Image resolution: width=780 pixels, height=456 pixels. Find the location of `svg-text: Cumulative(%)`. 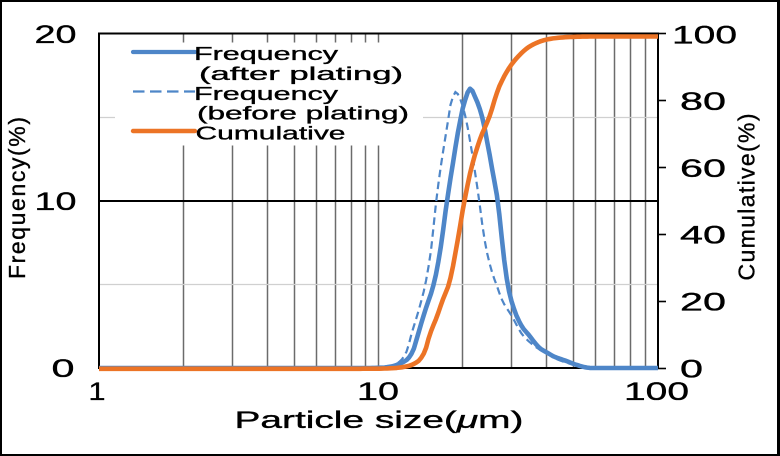

svg-text: Cumulative(%) is located at coordinates (747, 197).